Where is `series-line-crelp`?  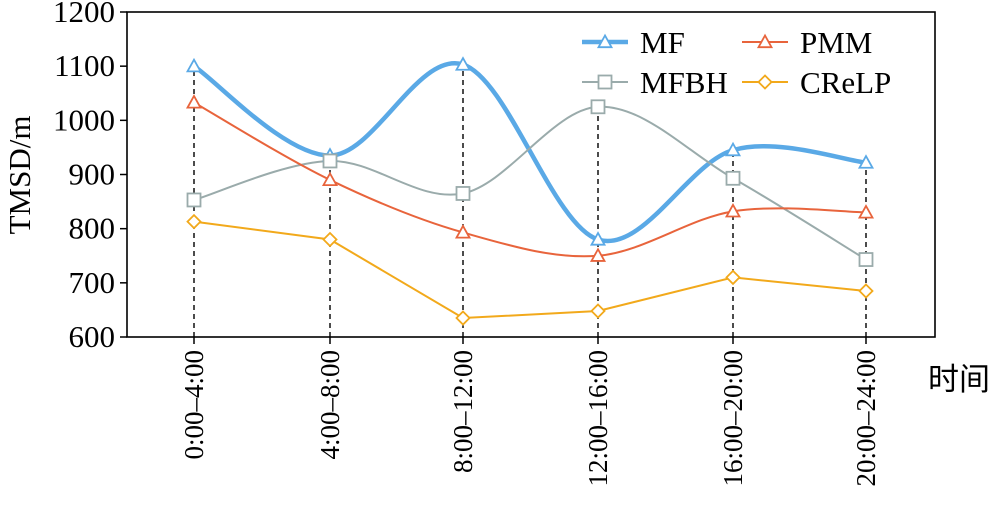 series-line-crelp is located at coordinates (530, 270).